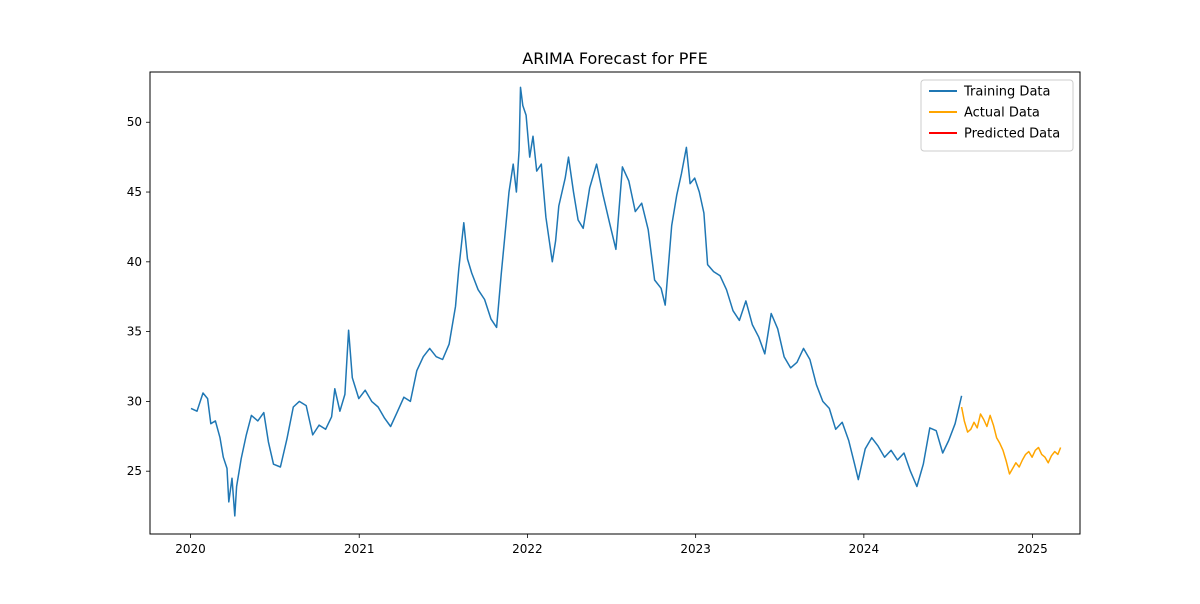  Describe the element at coordinates (1032, 549) in the screenshot. I see `x-tick-label: 2025` at that location.